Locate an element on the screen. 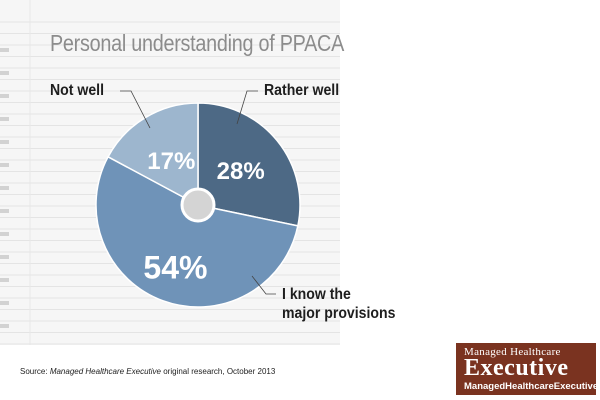 Image resolution: width=600 pixels, height=400 pixels. logo-url: ManagedHealthcareExecutive.com is located at coordinates (532, 386).